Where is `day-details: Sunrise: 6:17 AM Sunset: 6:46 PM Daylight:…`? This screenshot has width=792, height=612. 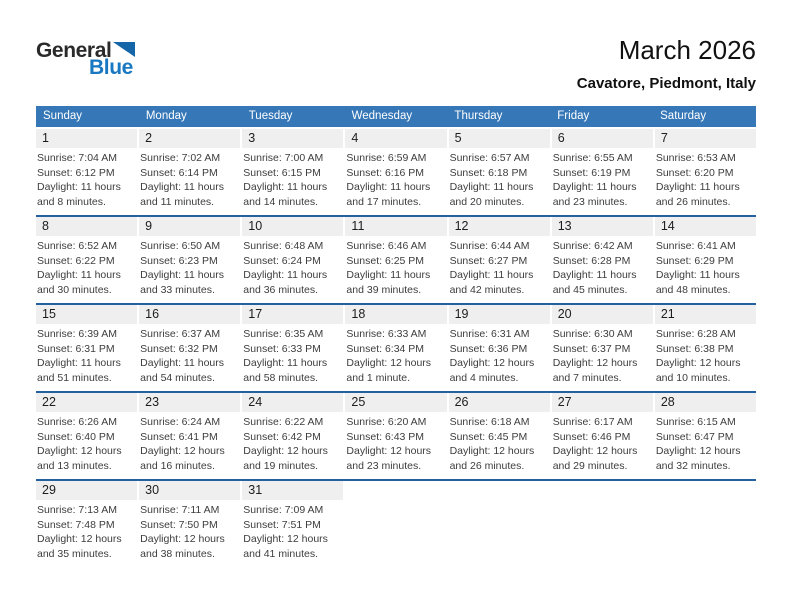 day-details: Sunrise: 6:17 AM Sunset: 6:46 PM Daylight:… is located at coordinates (602, 442).